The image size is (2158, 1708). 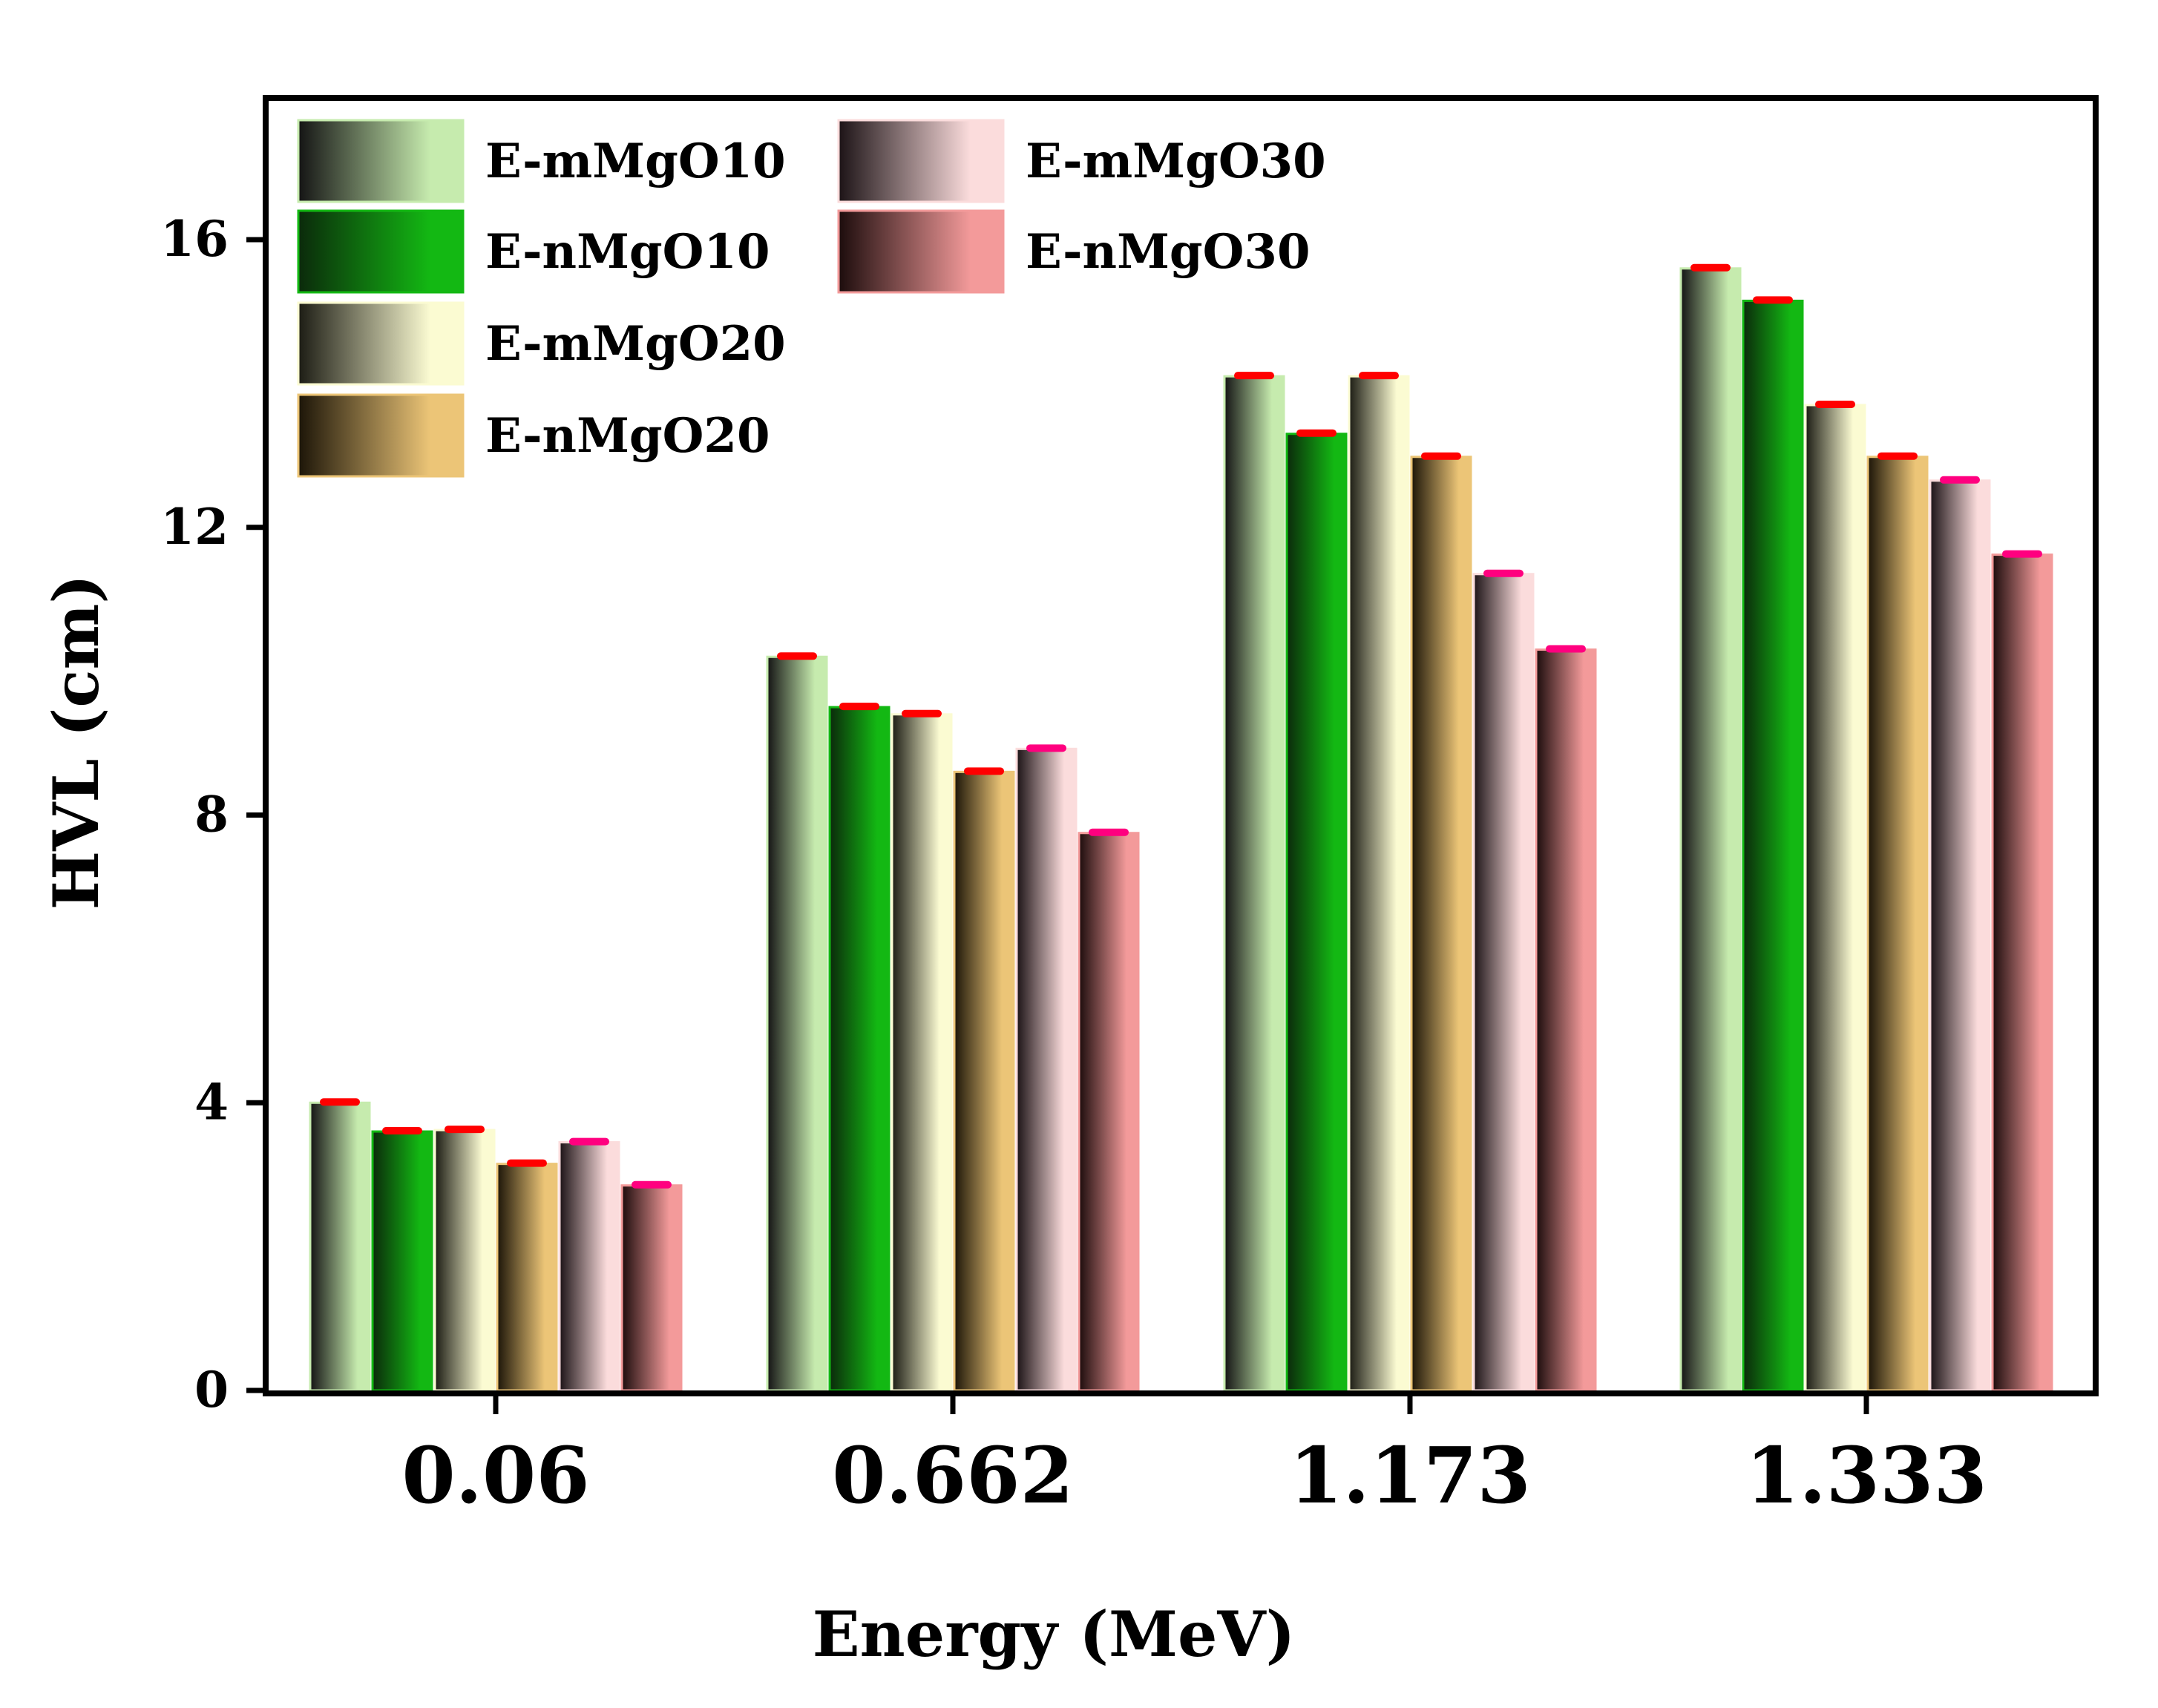 I want to click on y-axis-title: HVL (cm), so click(x=76, y=742).